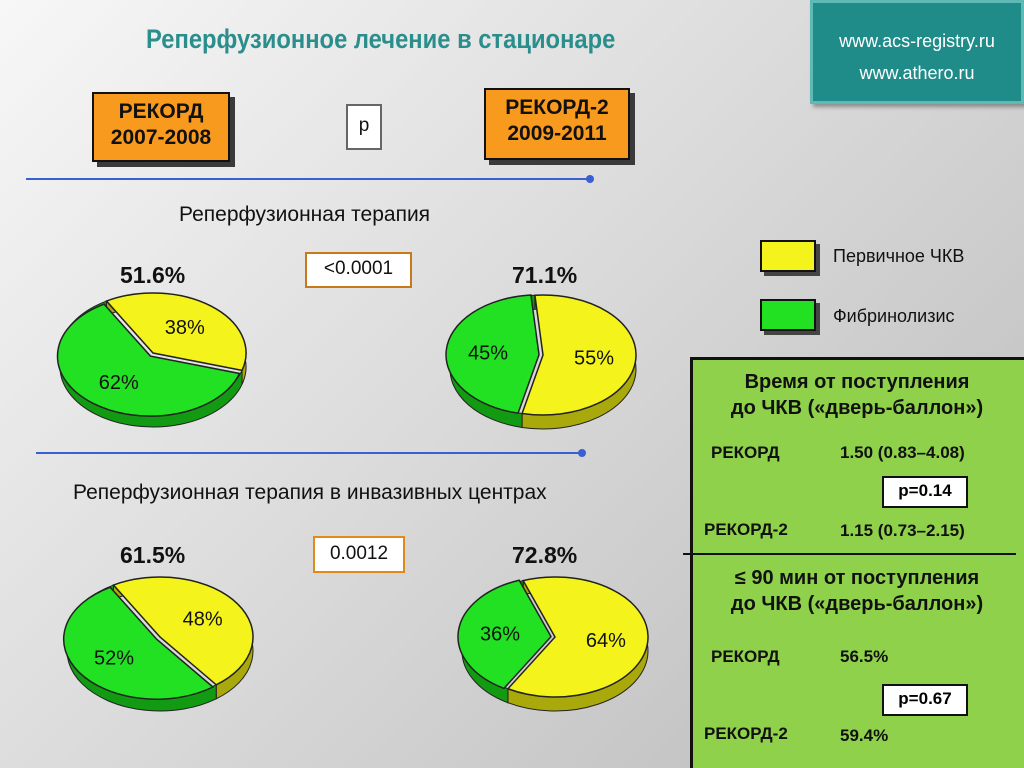  What do you see at coordinates (857, 578) in the screenshot?
I see `stats-heading-90min-line1: ≤ 90 мин от поступления` at bounding box center [857, 578].